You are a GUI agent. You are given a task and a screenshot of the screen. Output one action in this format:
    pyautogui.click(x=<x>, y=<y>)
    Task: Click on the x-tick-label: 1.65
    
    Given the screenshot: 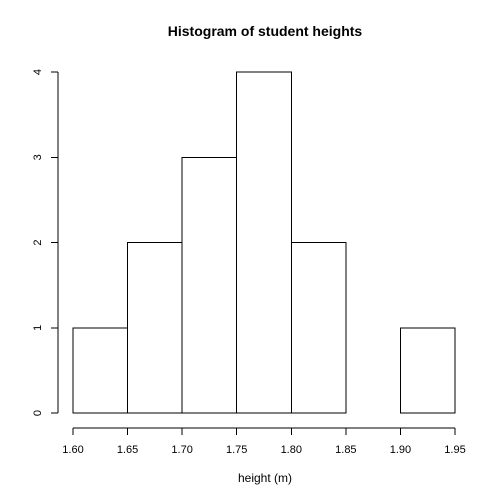 What is the action you would take?
    pyautogui.click(x=127, y=450)
    